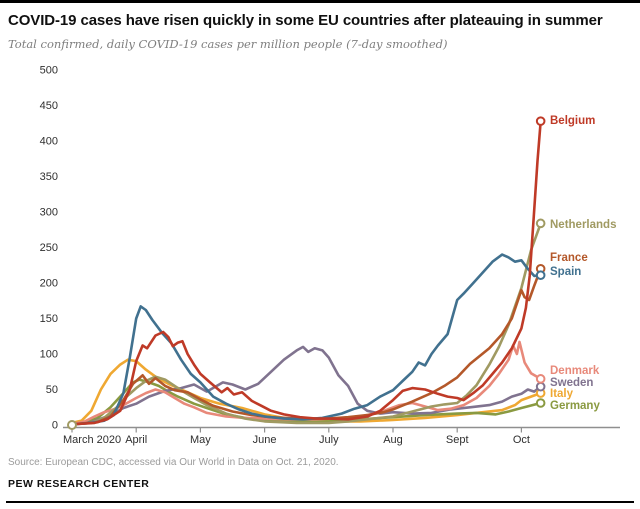 The height and width of the screenshot is (509, 640). I want to click on x-tick-label: Aug, so click(393, 440).